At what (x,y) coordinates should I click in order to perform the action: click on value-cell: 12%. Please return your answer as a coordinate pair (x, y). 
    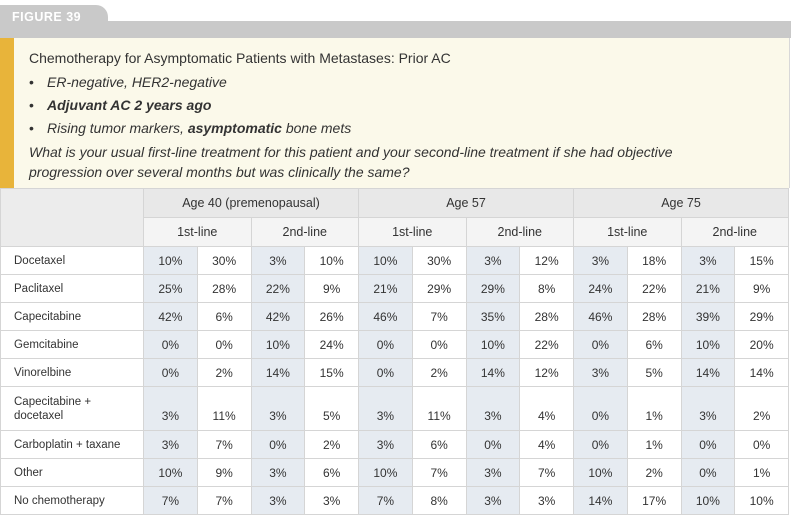
    Looking at the image, I should click on (546, 260).